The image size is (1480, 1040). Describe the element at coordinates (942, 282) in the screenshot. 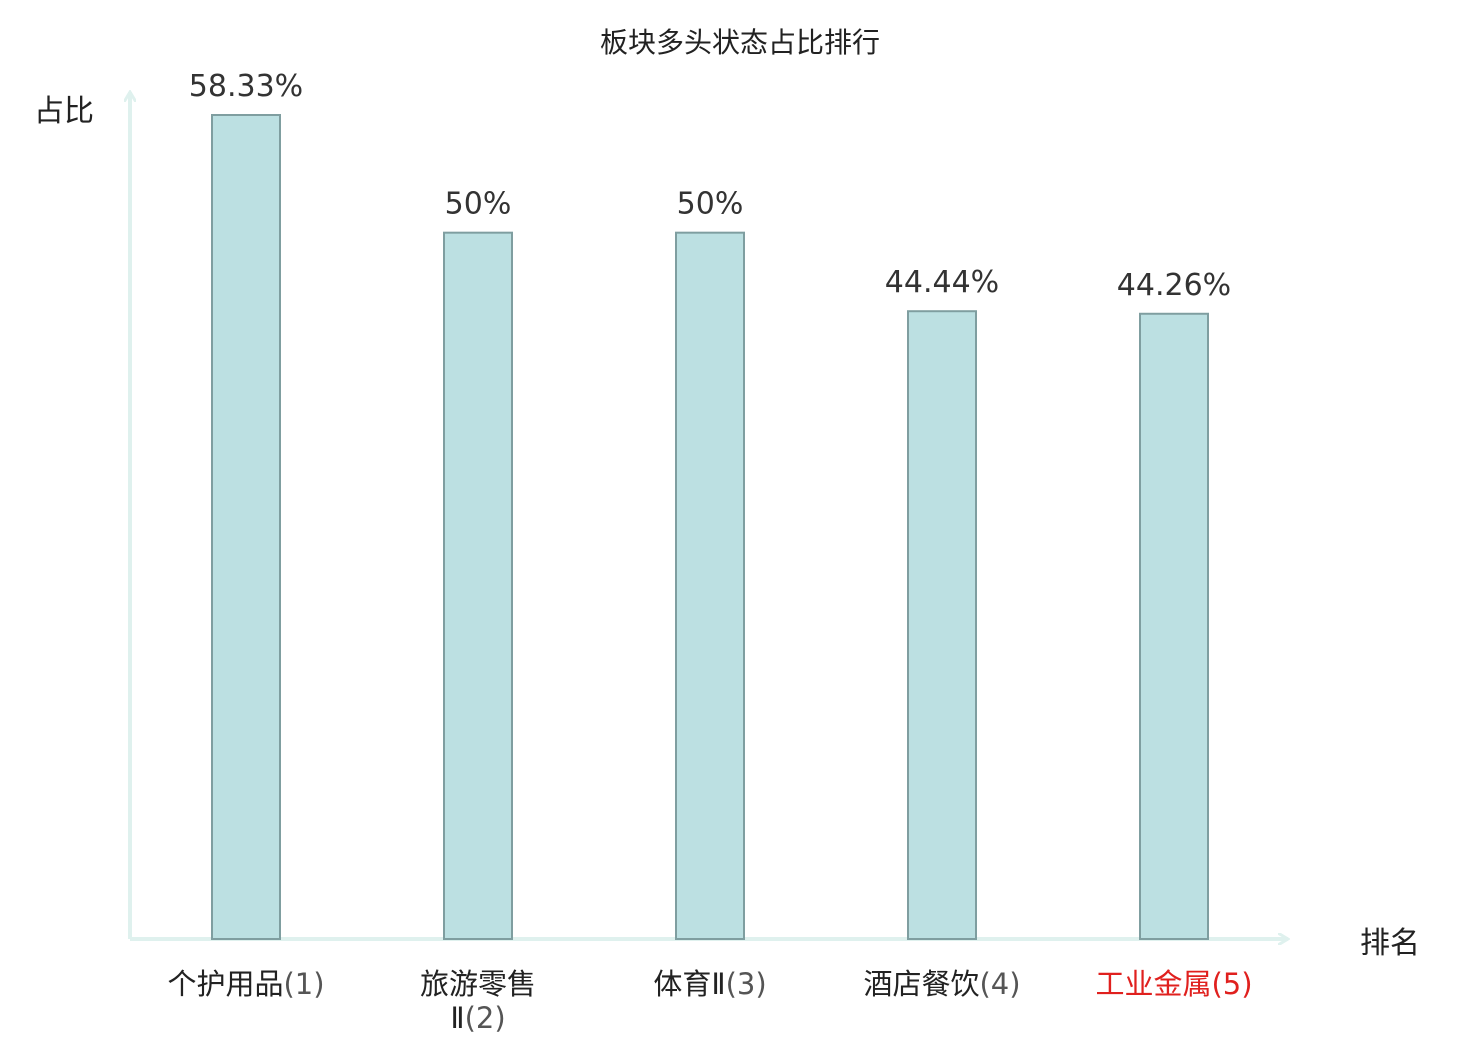

I see `value-label-4: 44.44%` at that location.